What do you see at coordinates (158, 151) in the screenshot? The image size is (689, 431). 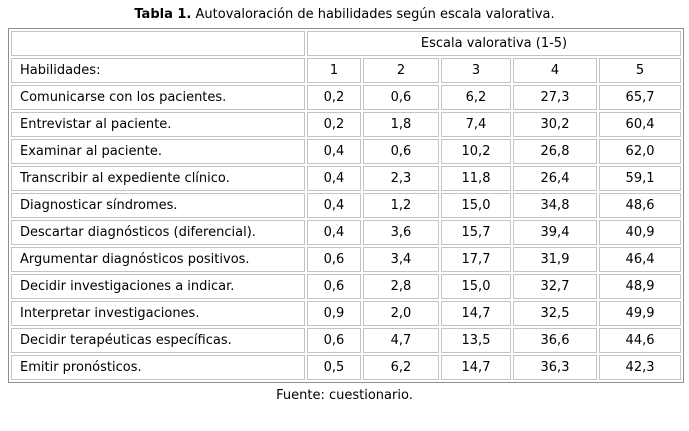 I see `skill-label-cell: Examinar al paciente.` at bounding box center [158, 151].